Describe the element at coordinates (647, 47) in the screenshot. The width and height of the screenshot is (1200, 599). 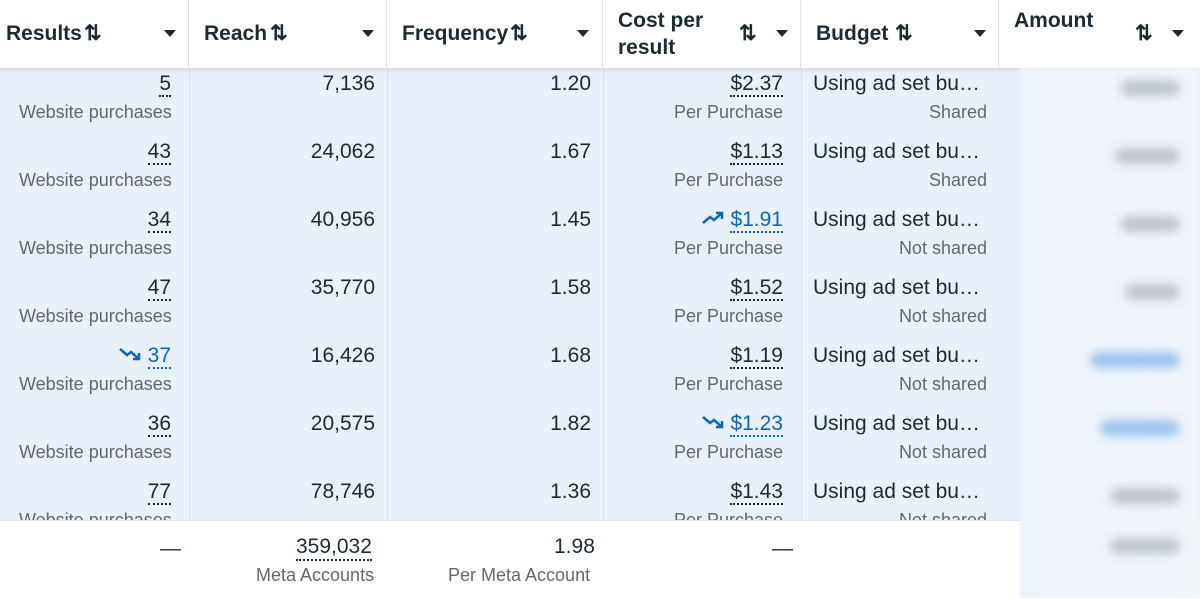
I see `column-title-cost-line2: result` at that location.